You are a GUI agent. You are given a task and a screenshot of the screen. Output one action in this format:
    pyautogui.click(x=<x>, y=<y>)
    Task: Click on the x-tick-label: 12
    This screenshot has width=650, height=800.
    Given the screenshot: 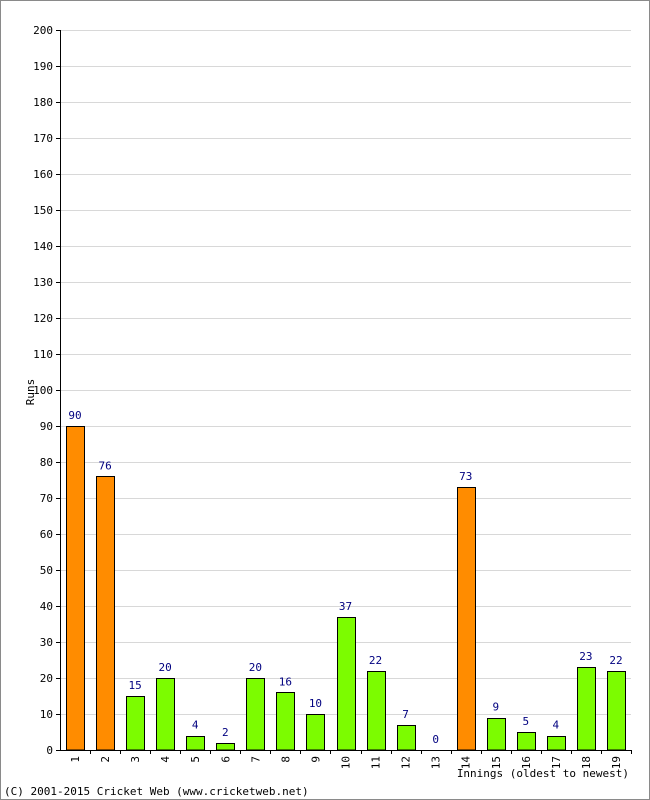 What is the action you would take?
    pyautogui.click(x=406, y=762)
    